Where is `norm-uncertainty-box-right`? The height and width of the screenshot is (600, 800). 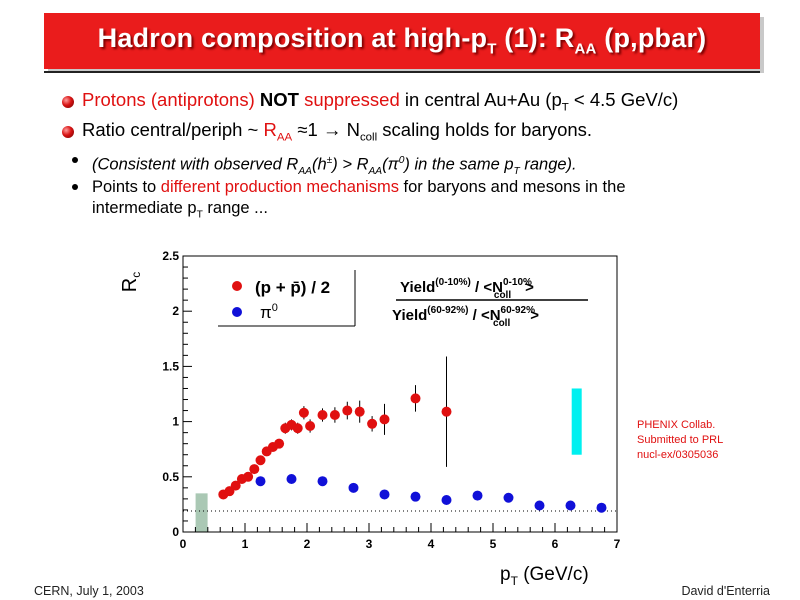 norm-uncertainty-box-right is located at coordinates (576, 421).